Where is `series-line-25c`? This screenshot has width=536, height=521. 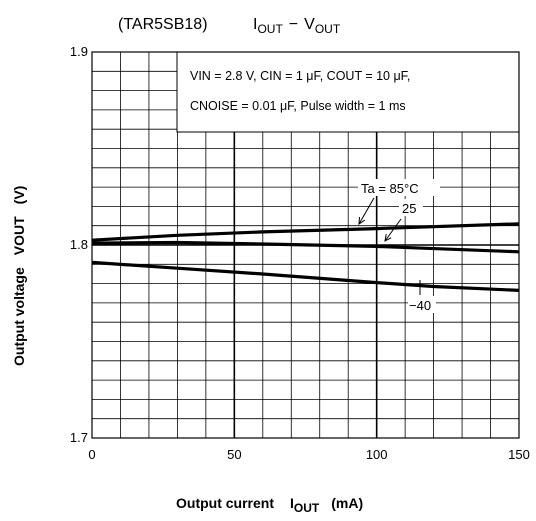 series-line-25c is located at coordinates (305, 247).